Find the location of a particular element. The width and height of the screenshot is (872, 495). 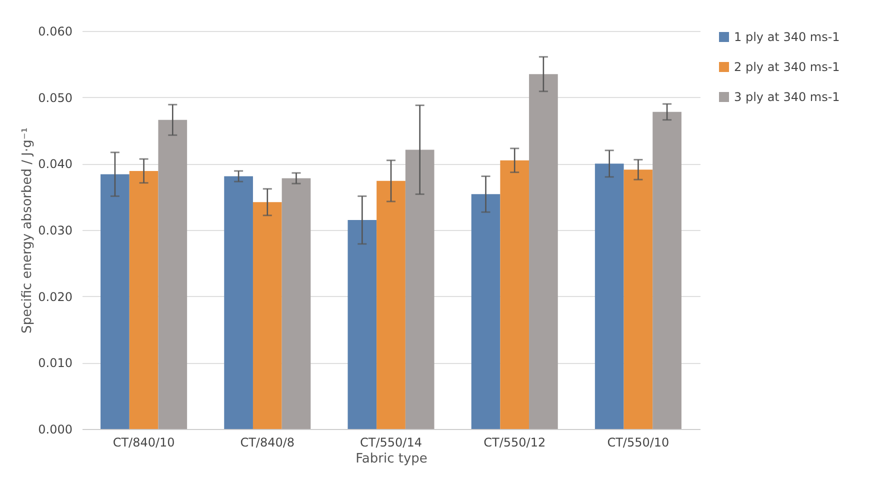

y-tick-label: 0.040 is located at coordinates (55, 164).